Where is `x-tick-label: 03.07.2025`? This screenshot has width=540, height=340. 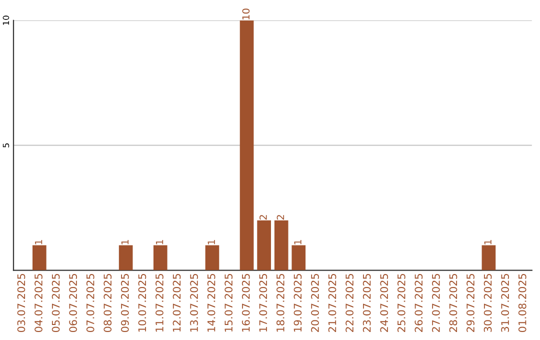 x-tick-label: 03.07.2025 is located at coordinates (21, 303).